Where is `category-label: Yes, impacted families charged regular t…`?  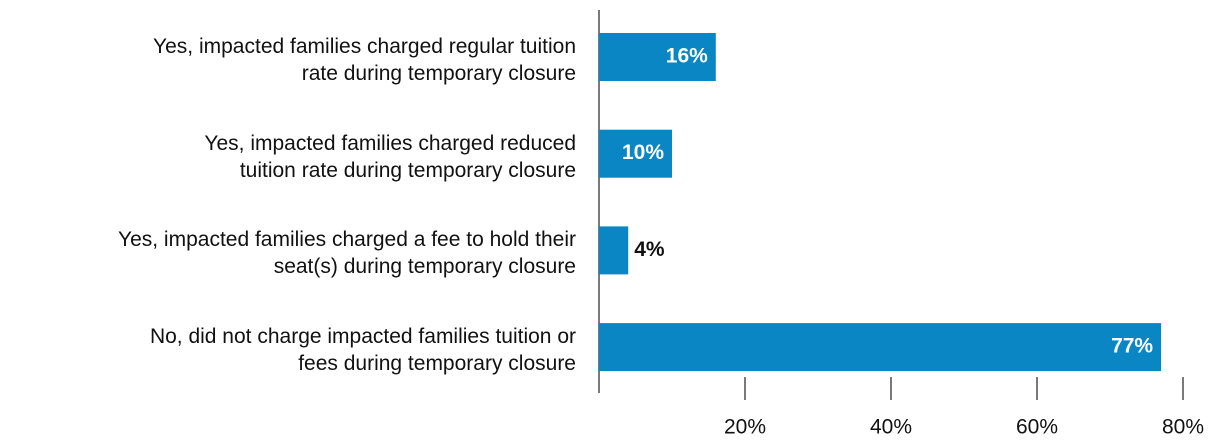 category-label: Yes, impacted families charged regular t… is located at coordinates (364, 60).